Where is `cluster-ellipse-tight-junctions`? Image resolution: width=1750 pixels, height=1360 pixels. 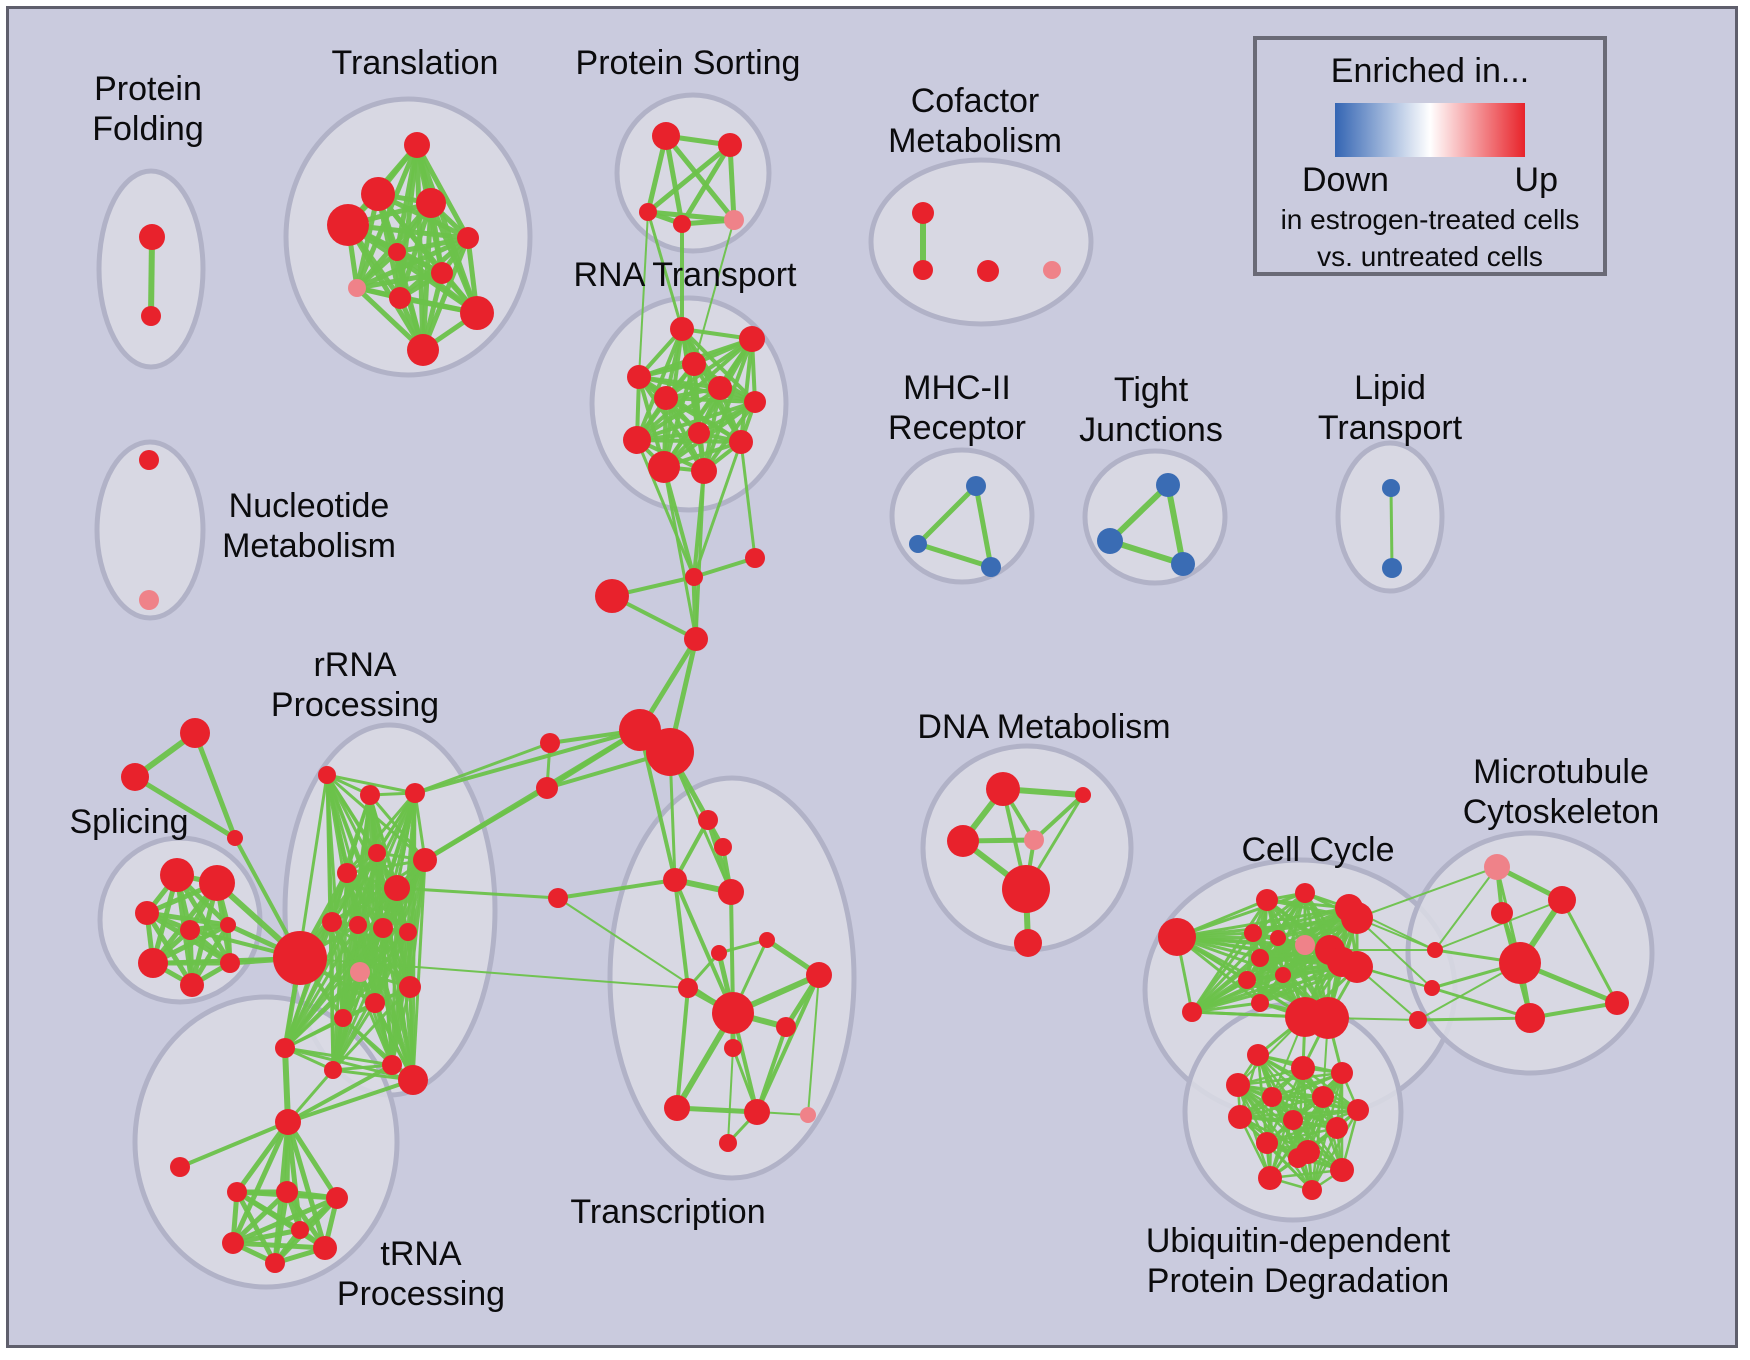 cluster-ellipse-tight-junctions is located at coordinates (1155, 517).